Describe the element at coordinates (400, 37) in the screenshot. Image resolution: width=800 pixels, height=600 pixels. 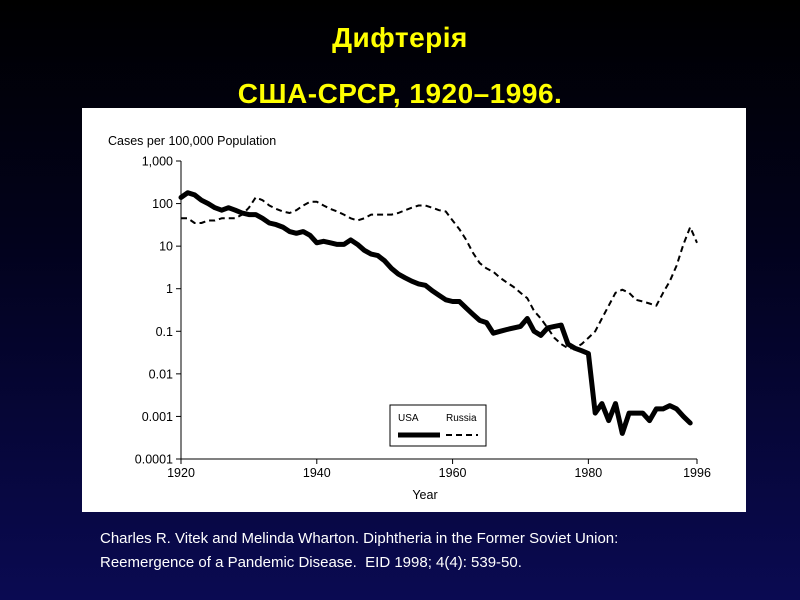
I see `slide-title-line1: Дифтерія` at that location.